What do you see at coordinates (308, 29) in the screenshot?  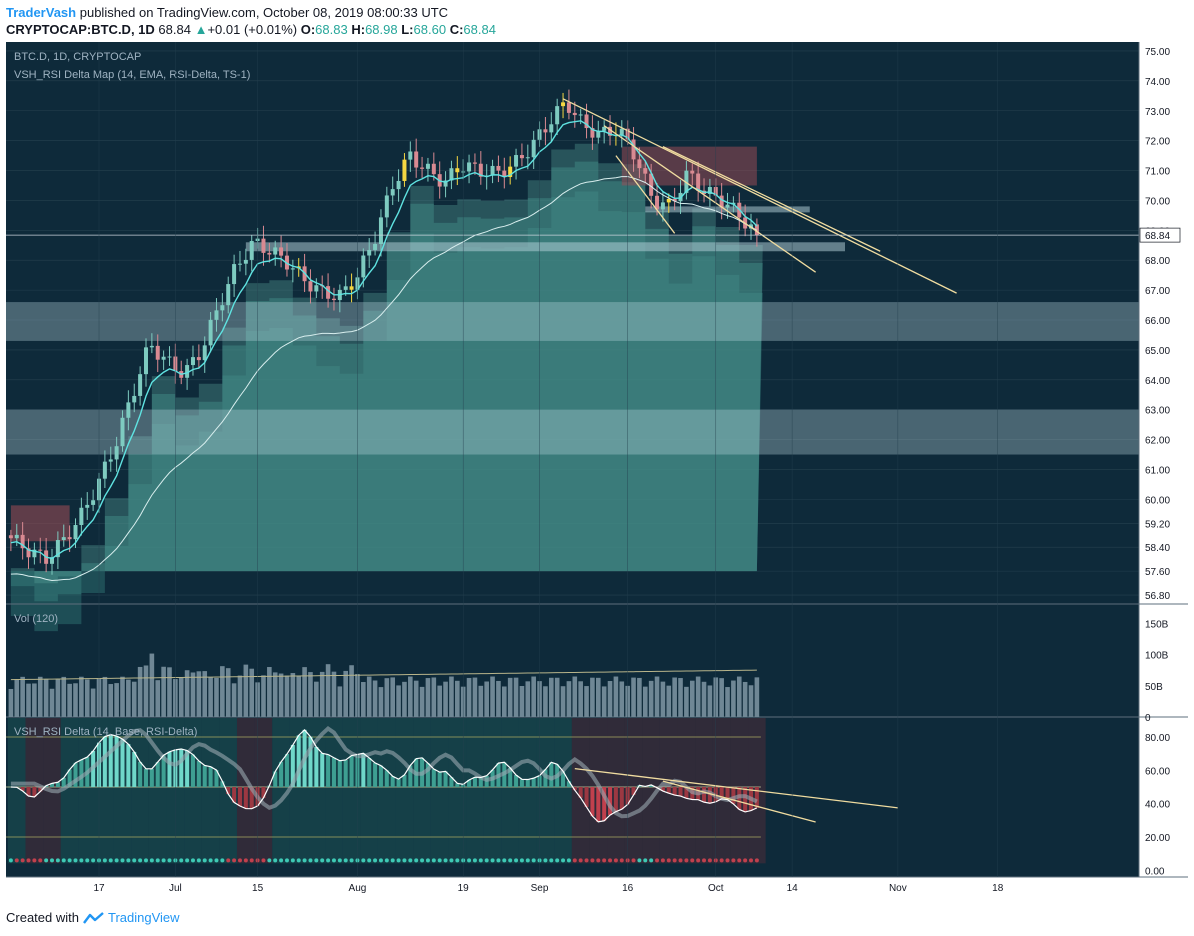 I see `open-label: O:` at bounding box center [308, 29].